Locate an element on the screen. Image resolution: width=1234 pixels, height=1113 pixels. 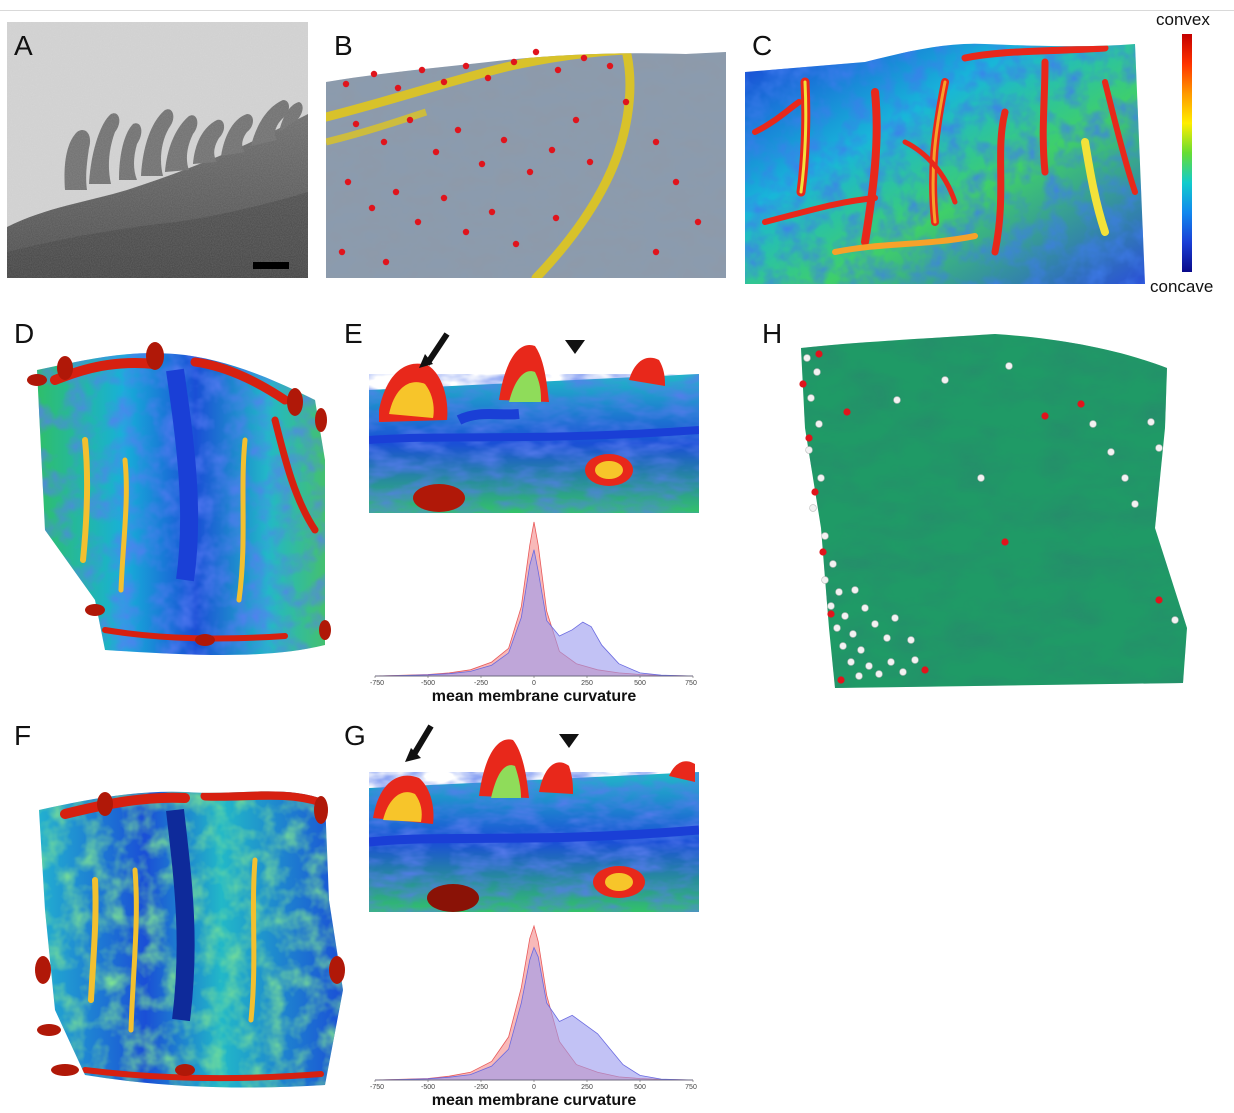
panel-letter-g: G is located at coordinates (355, 735).